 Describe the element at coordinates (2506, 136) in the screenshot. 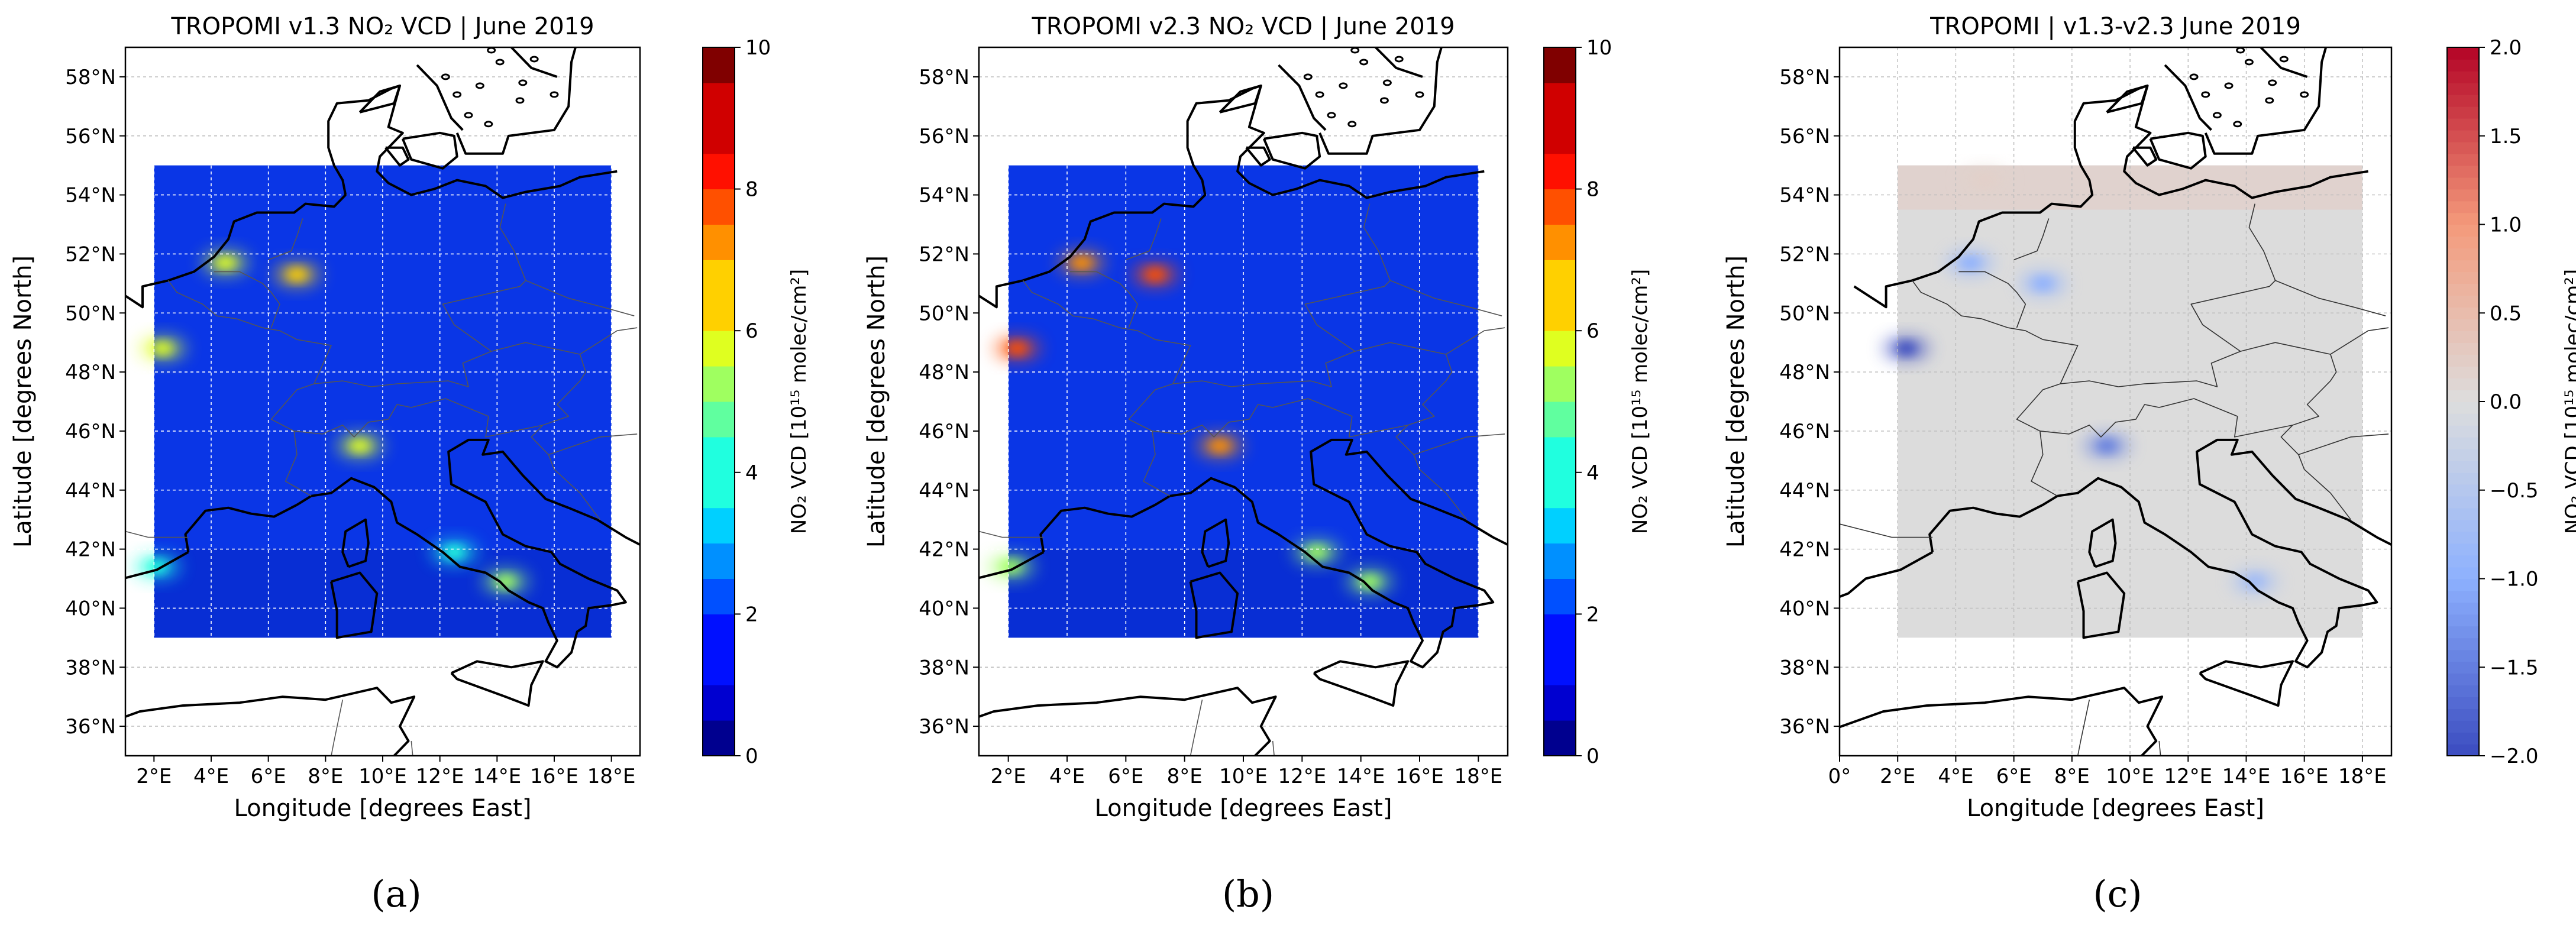

I see `colorbar-tick-label: 1.5` at that location.